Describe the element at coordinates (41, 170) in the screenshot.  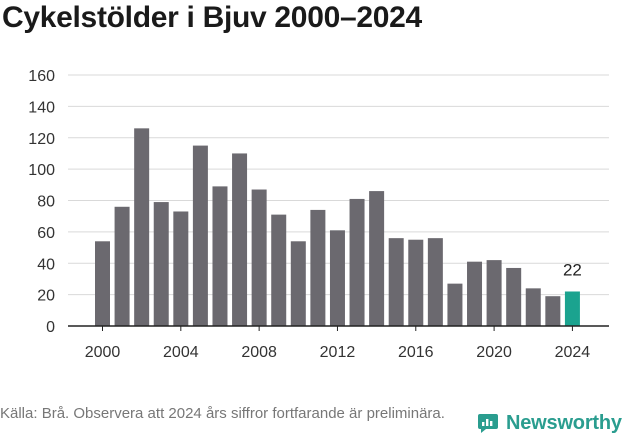
I see `y-tick-label: 100` at that location.